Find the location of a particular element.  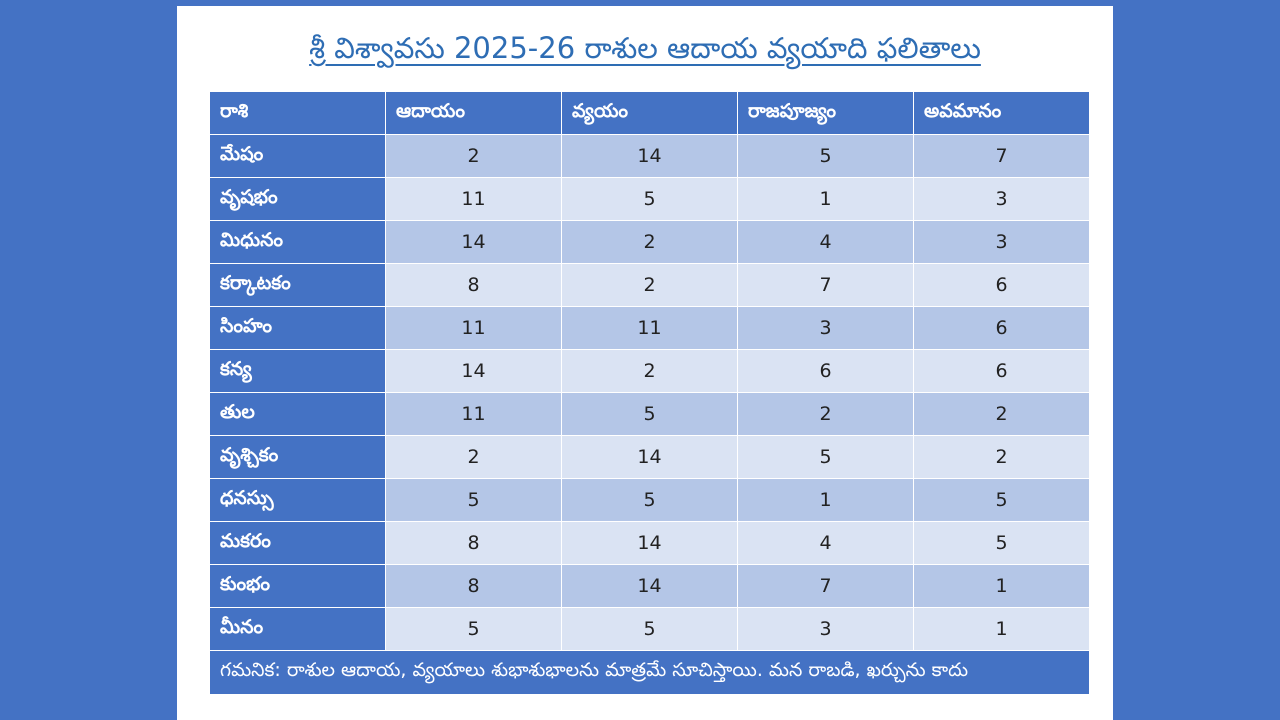

rasi-name-cell: మిధునం is located at coordinates (297, 242).